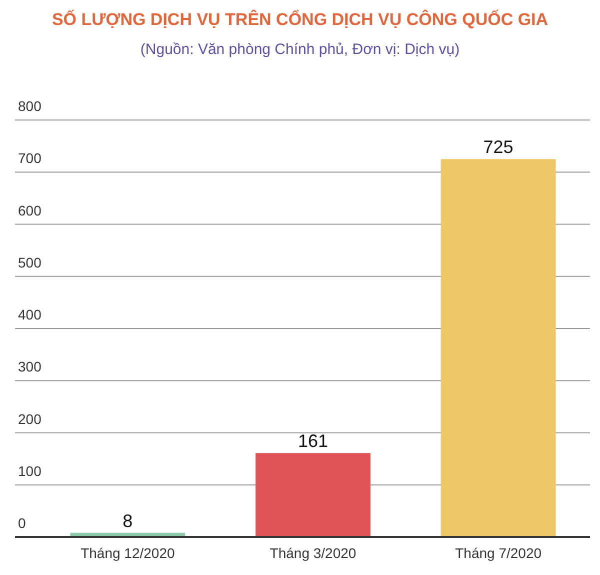 This screenshot has width=600, height=575. What do you see at coordinates (30, 418) in the screenshot?
I see `y-tick-label: 200` at bounding box center [30, 418].